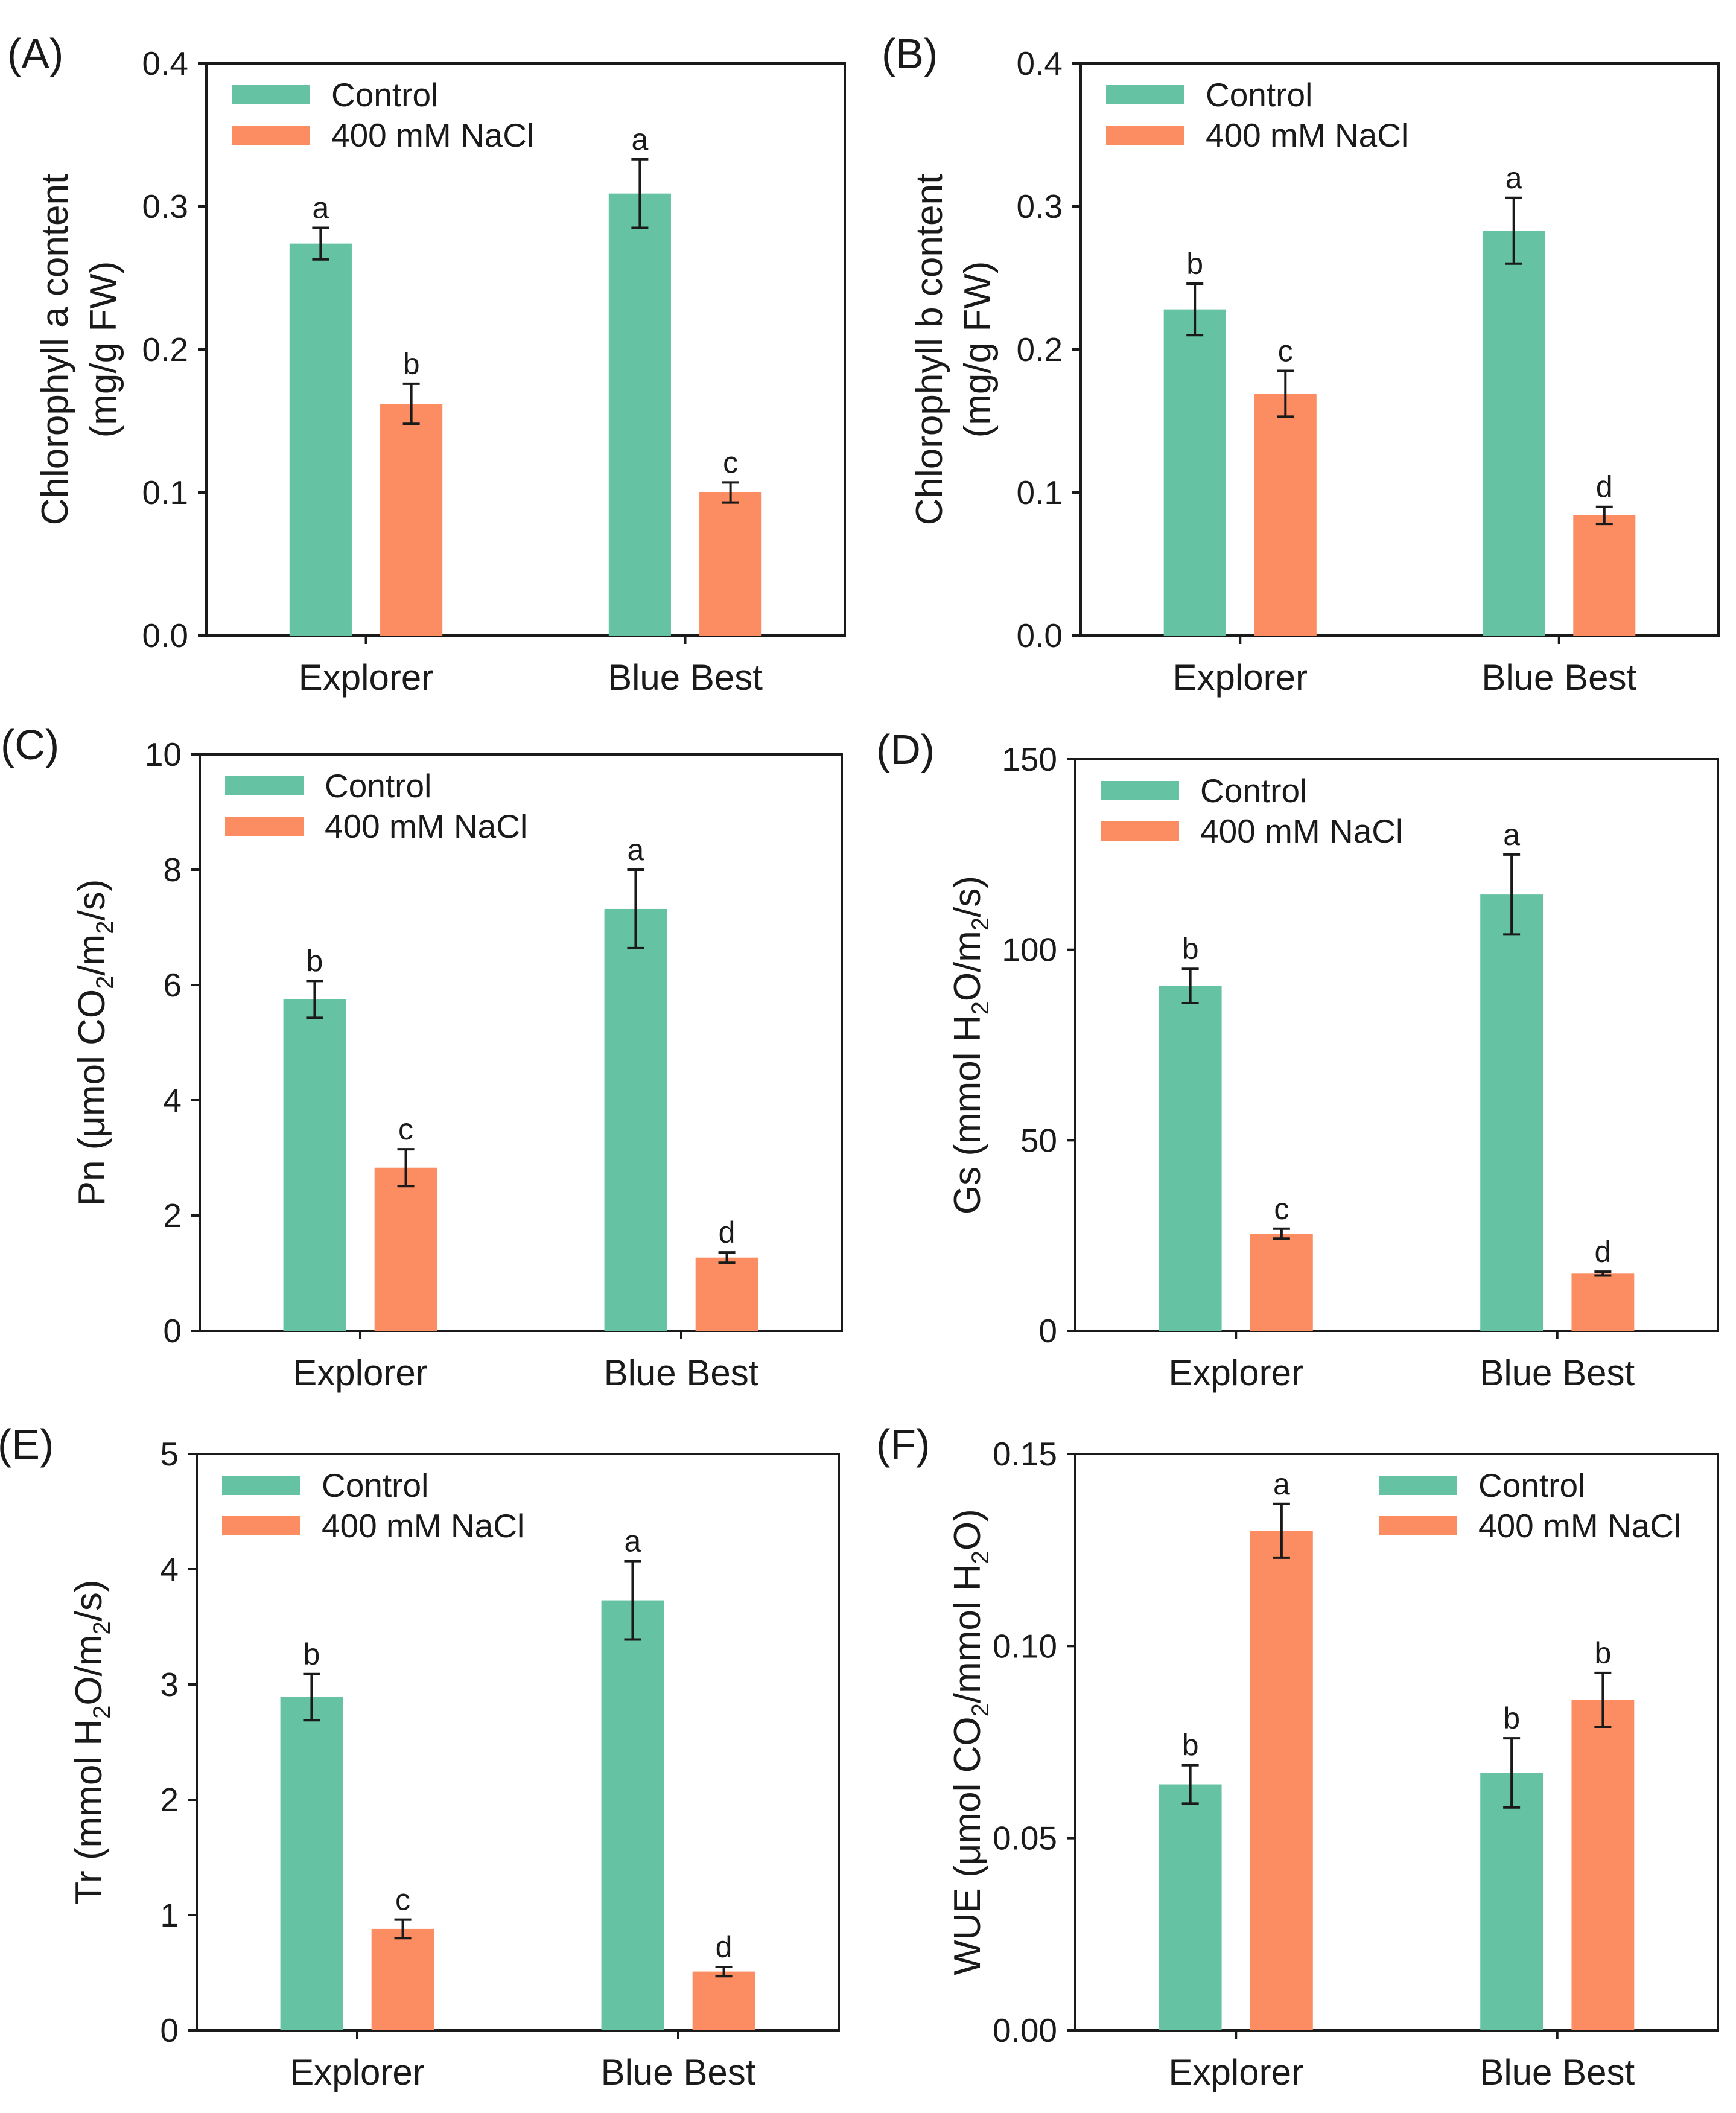 This screenshot has width=1736, height=2113. Describe the element at coordinates (89, 1812) in the screenshot. I see `y-axis-title-part: Tr (mmol H` at that location.